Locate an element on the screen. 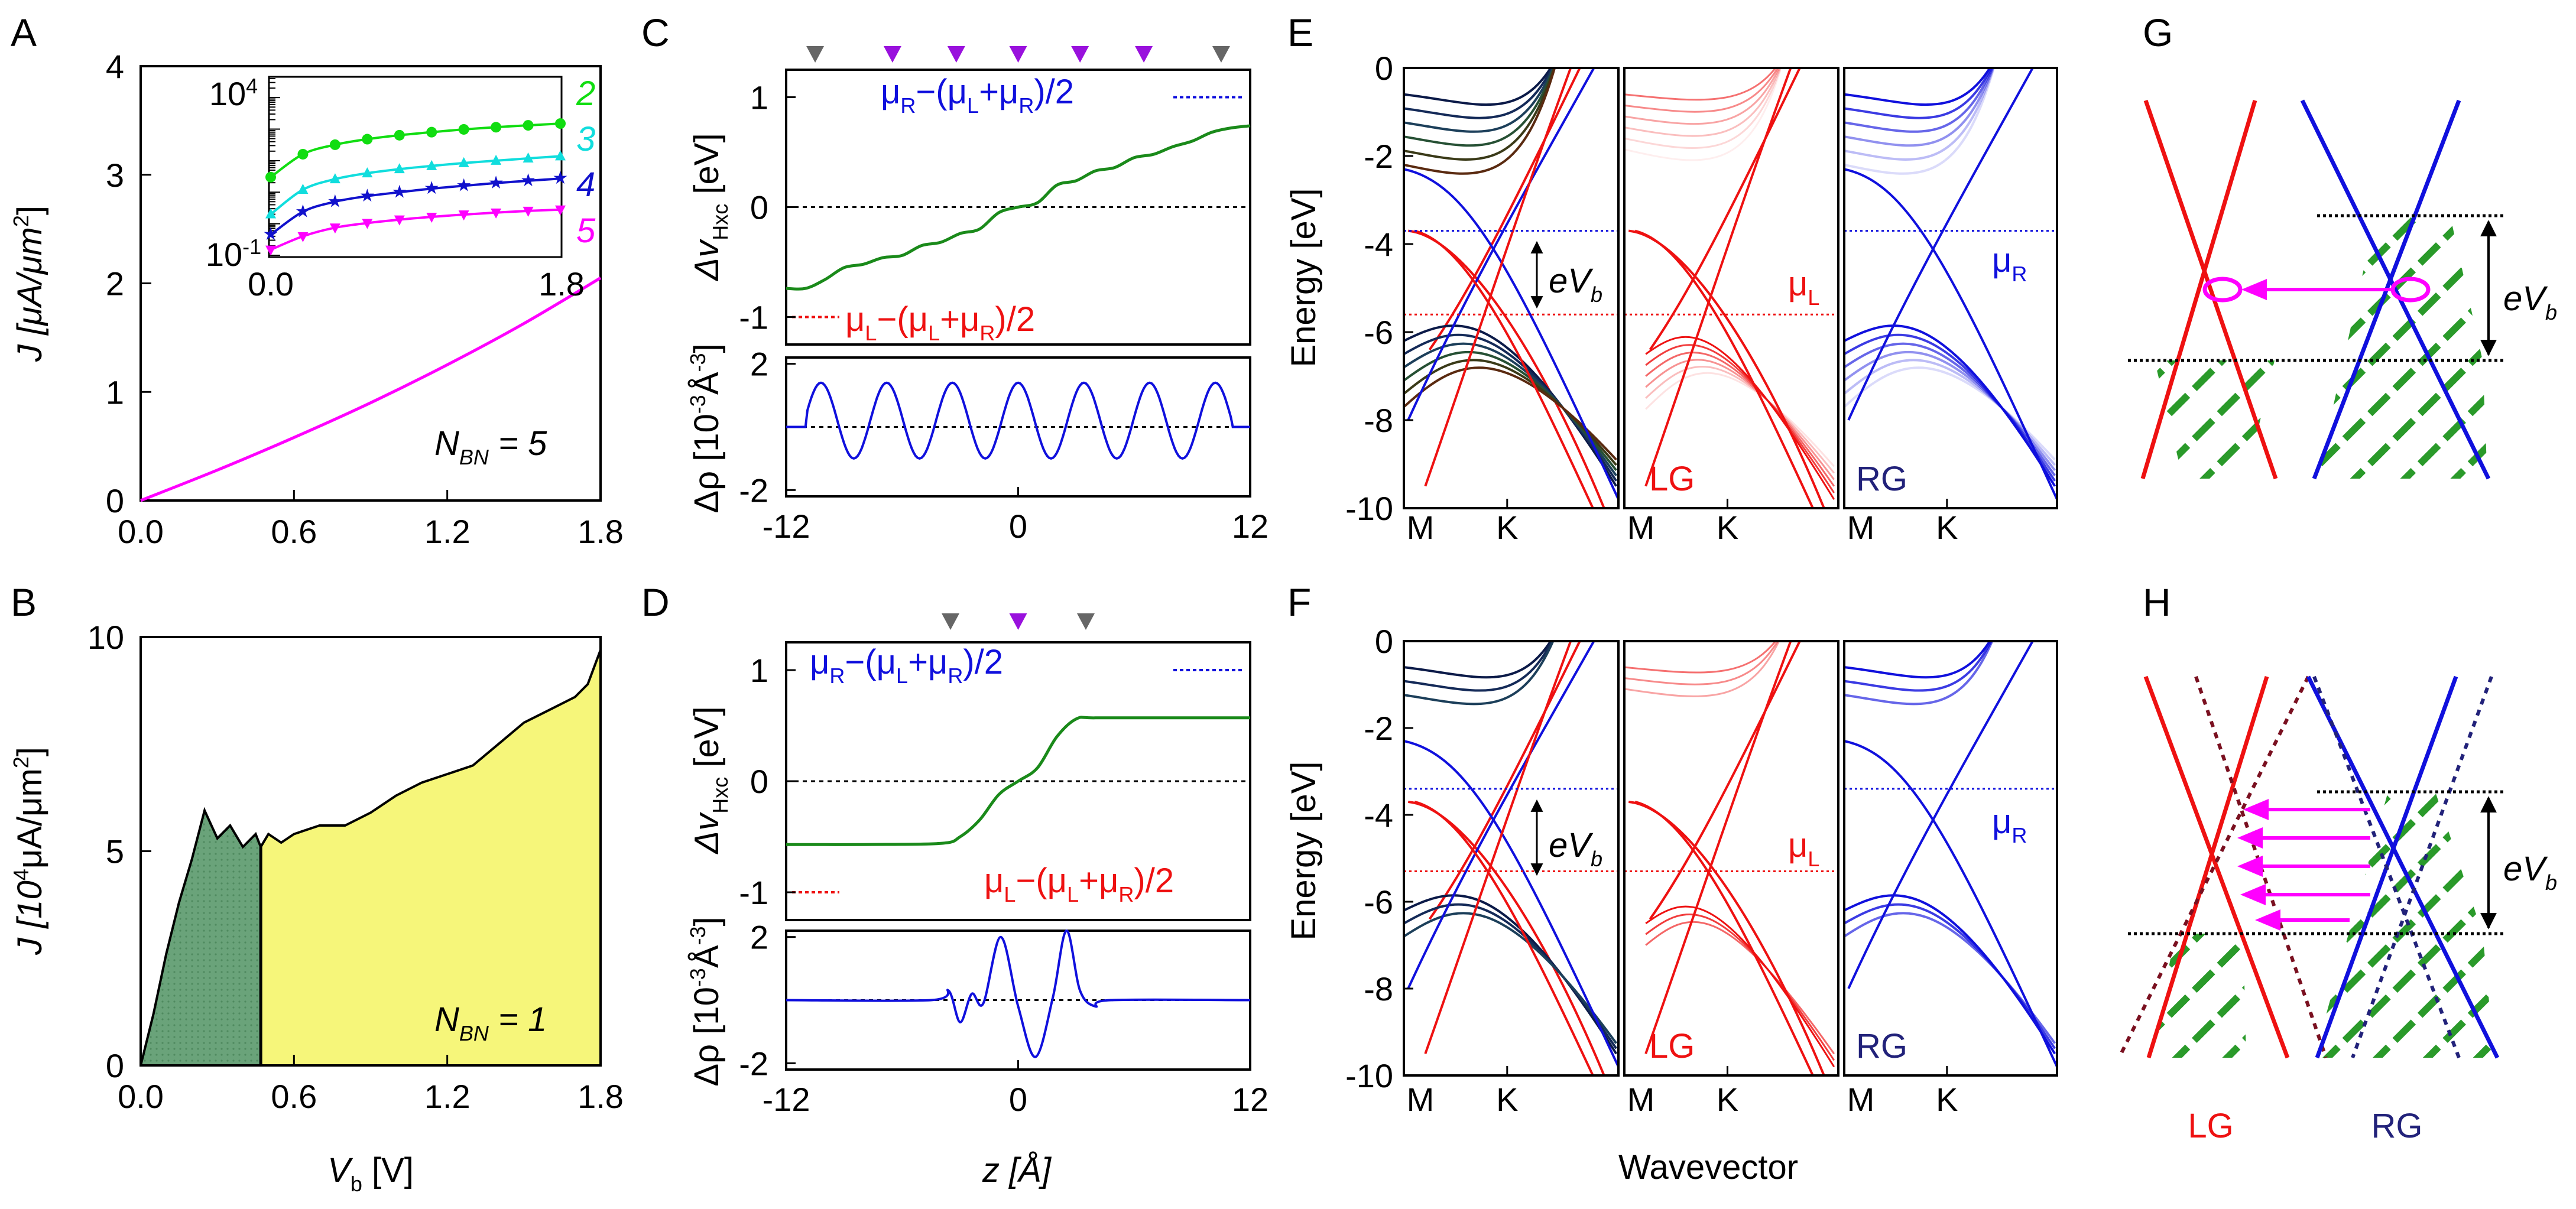  top-y-tick-label: 0 is located at coordinates (759, 207).